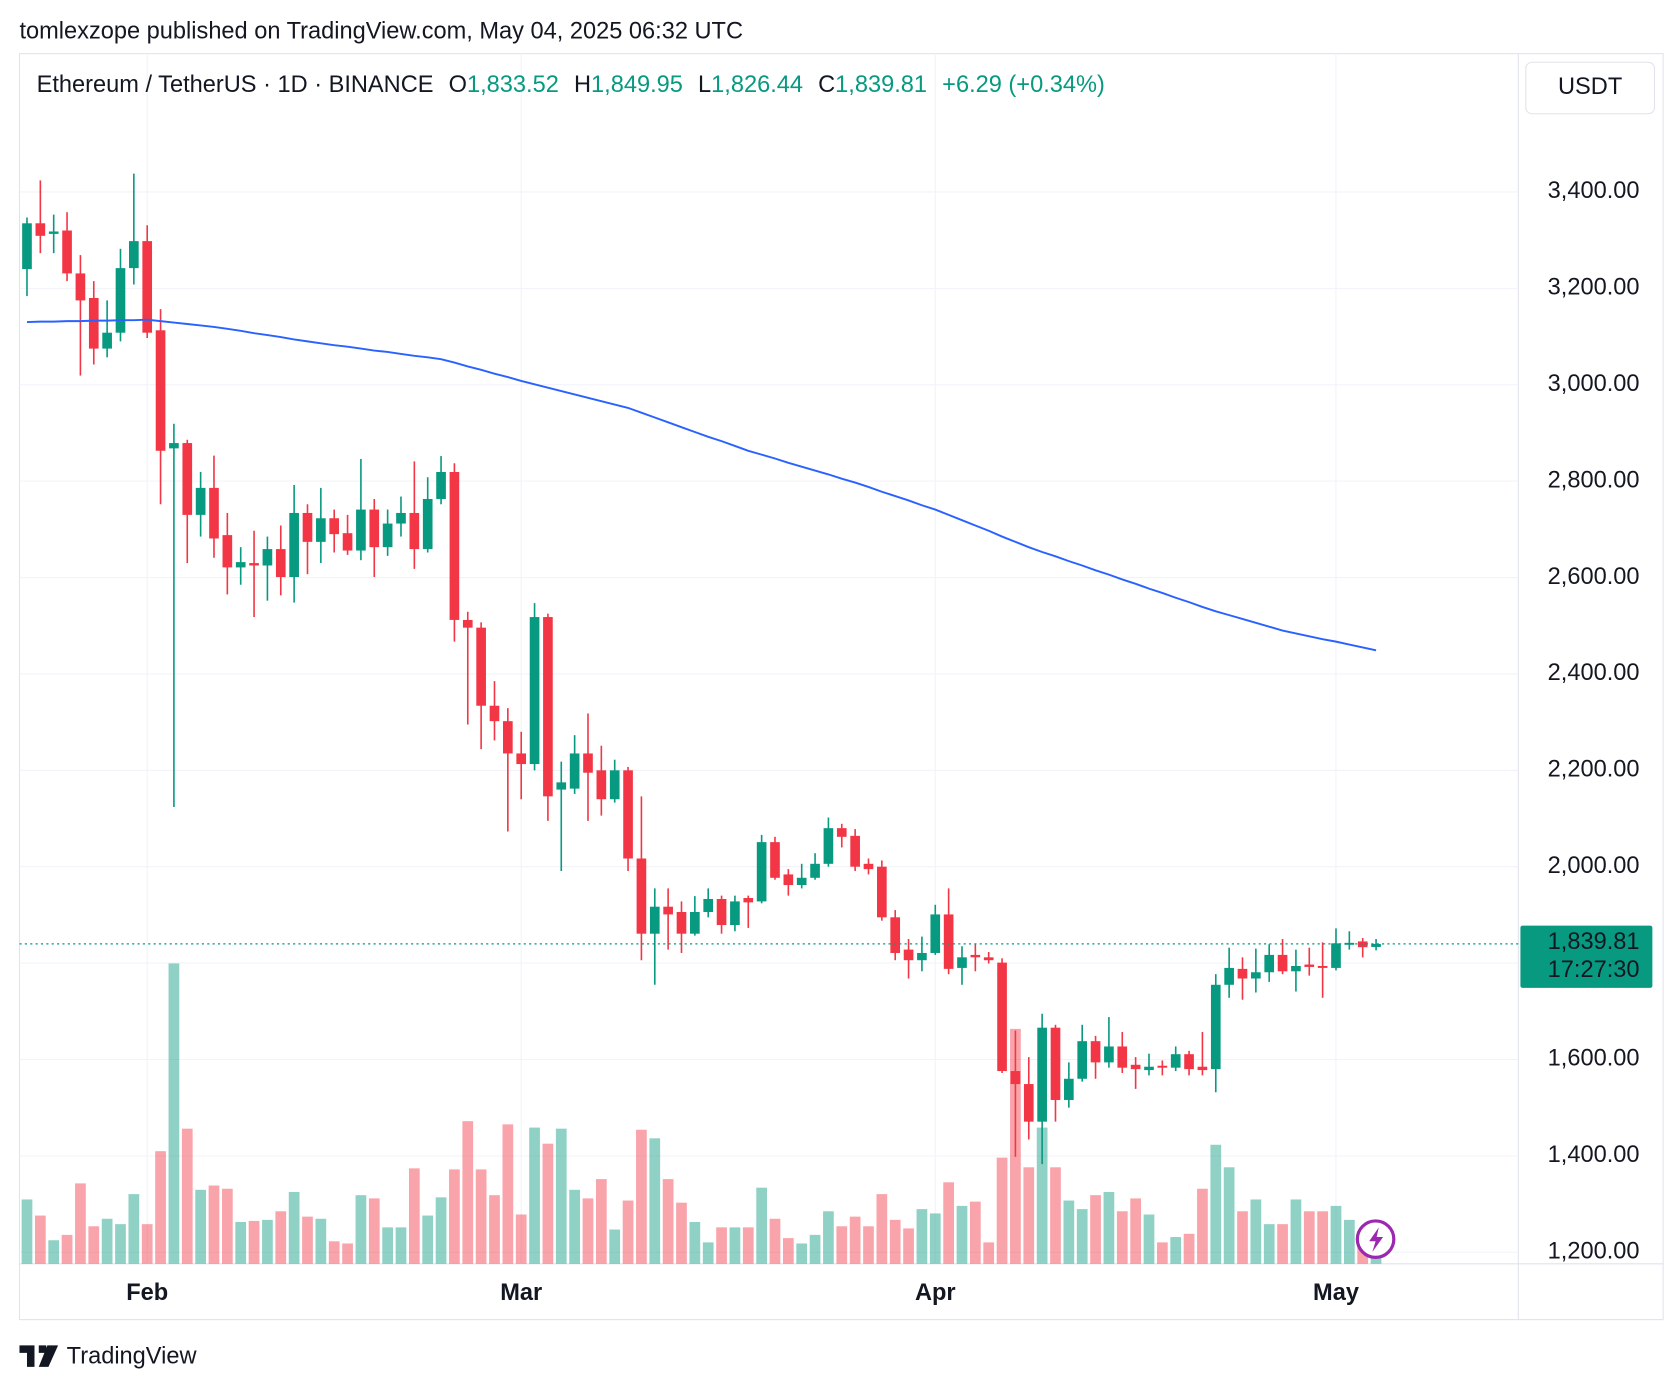 The image size is (1674, 1384). I want to click on close-key: C, so click(826, 85).